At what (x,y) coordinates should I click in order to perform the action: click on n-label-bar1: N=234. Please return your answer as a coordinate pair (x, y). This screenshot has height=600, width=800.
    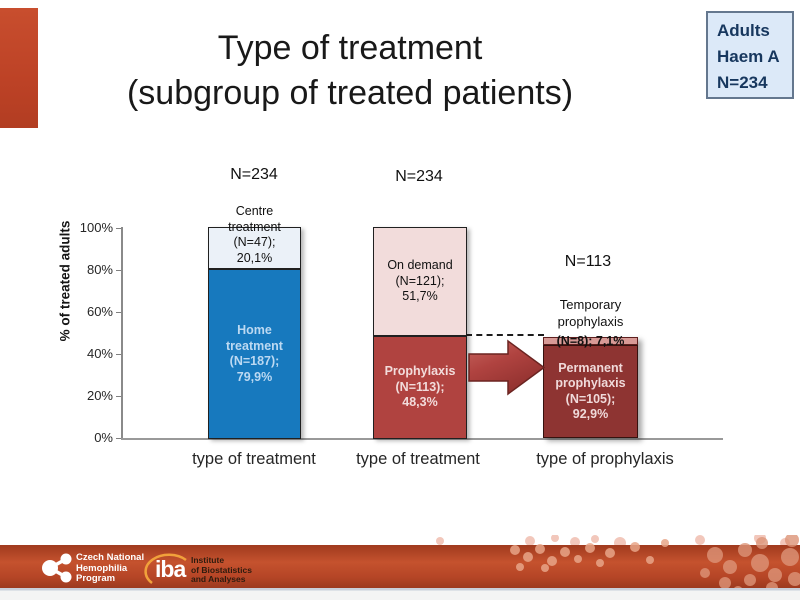
    Looking at the image, I should click on (254, 174).